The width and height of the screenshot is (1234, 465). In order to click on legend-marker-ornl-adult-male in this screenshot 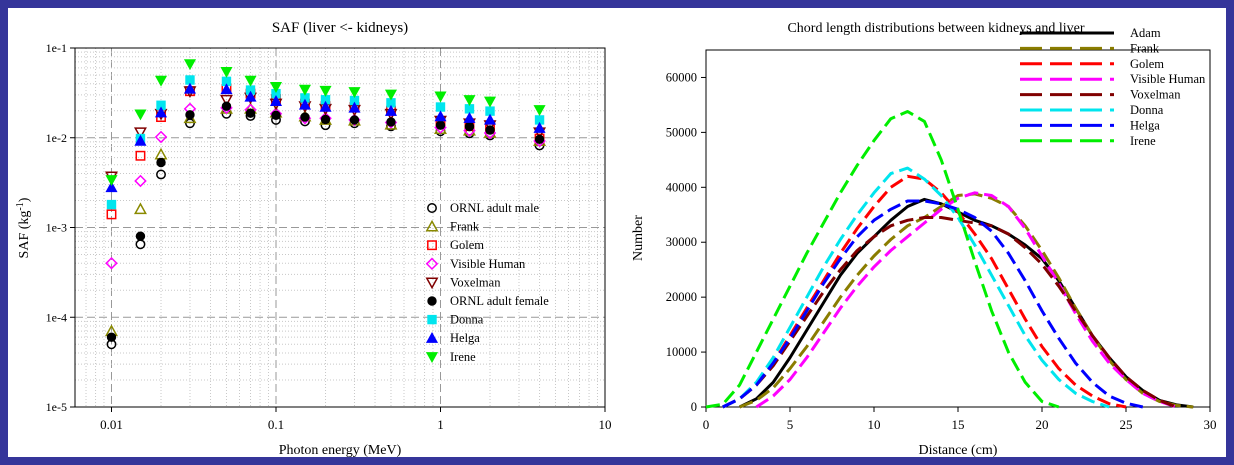, I will do `click(432, 208)`.